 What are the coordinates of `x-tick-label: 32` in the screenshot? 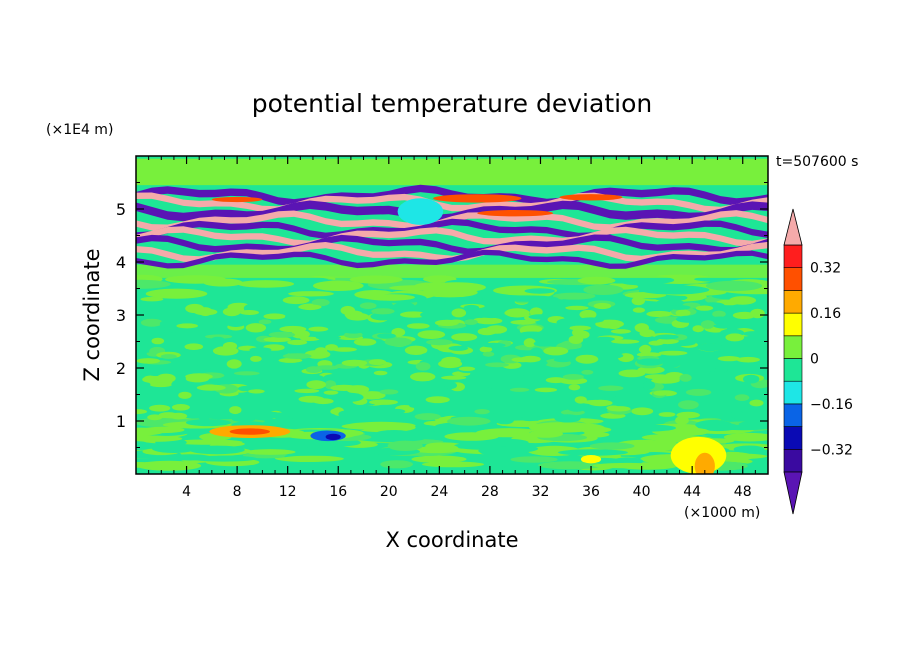 It's located at (541, 492).